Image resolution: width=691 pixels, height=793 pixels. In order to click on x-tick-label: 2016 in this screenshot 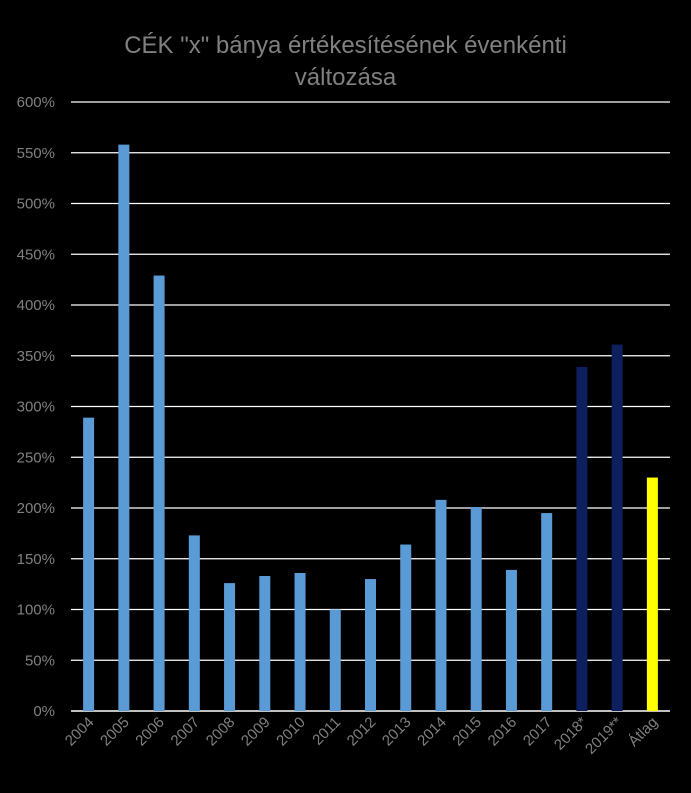, I will do `click(503, 732)`.